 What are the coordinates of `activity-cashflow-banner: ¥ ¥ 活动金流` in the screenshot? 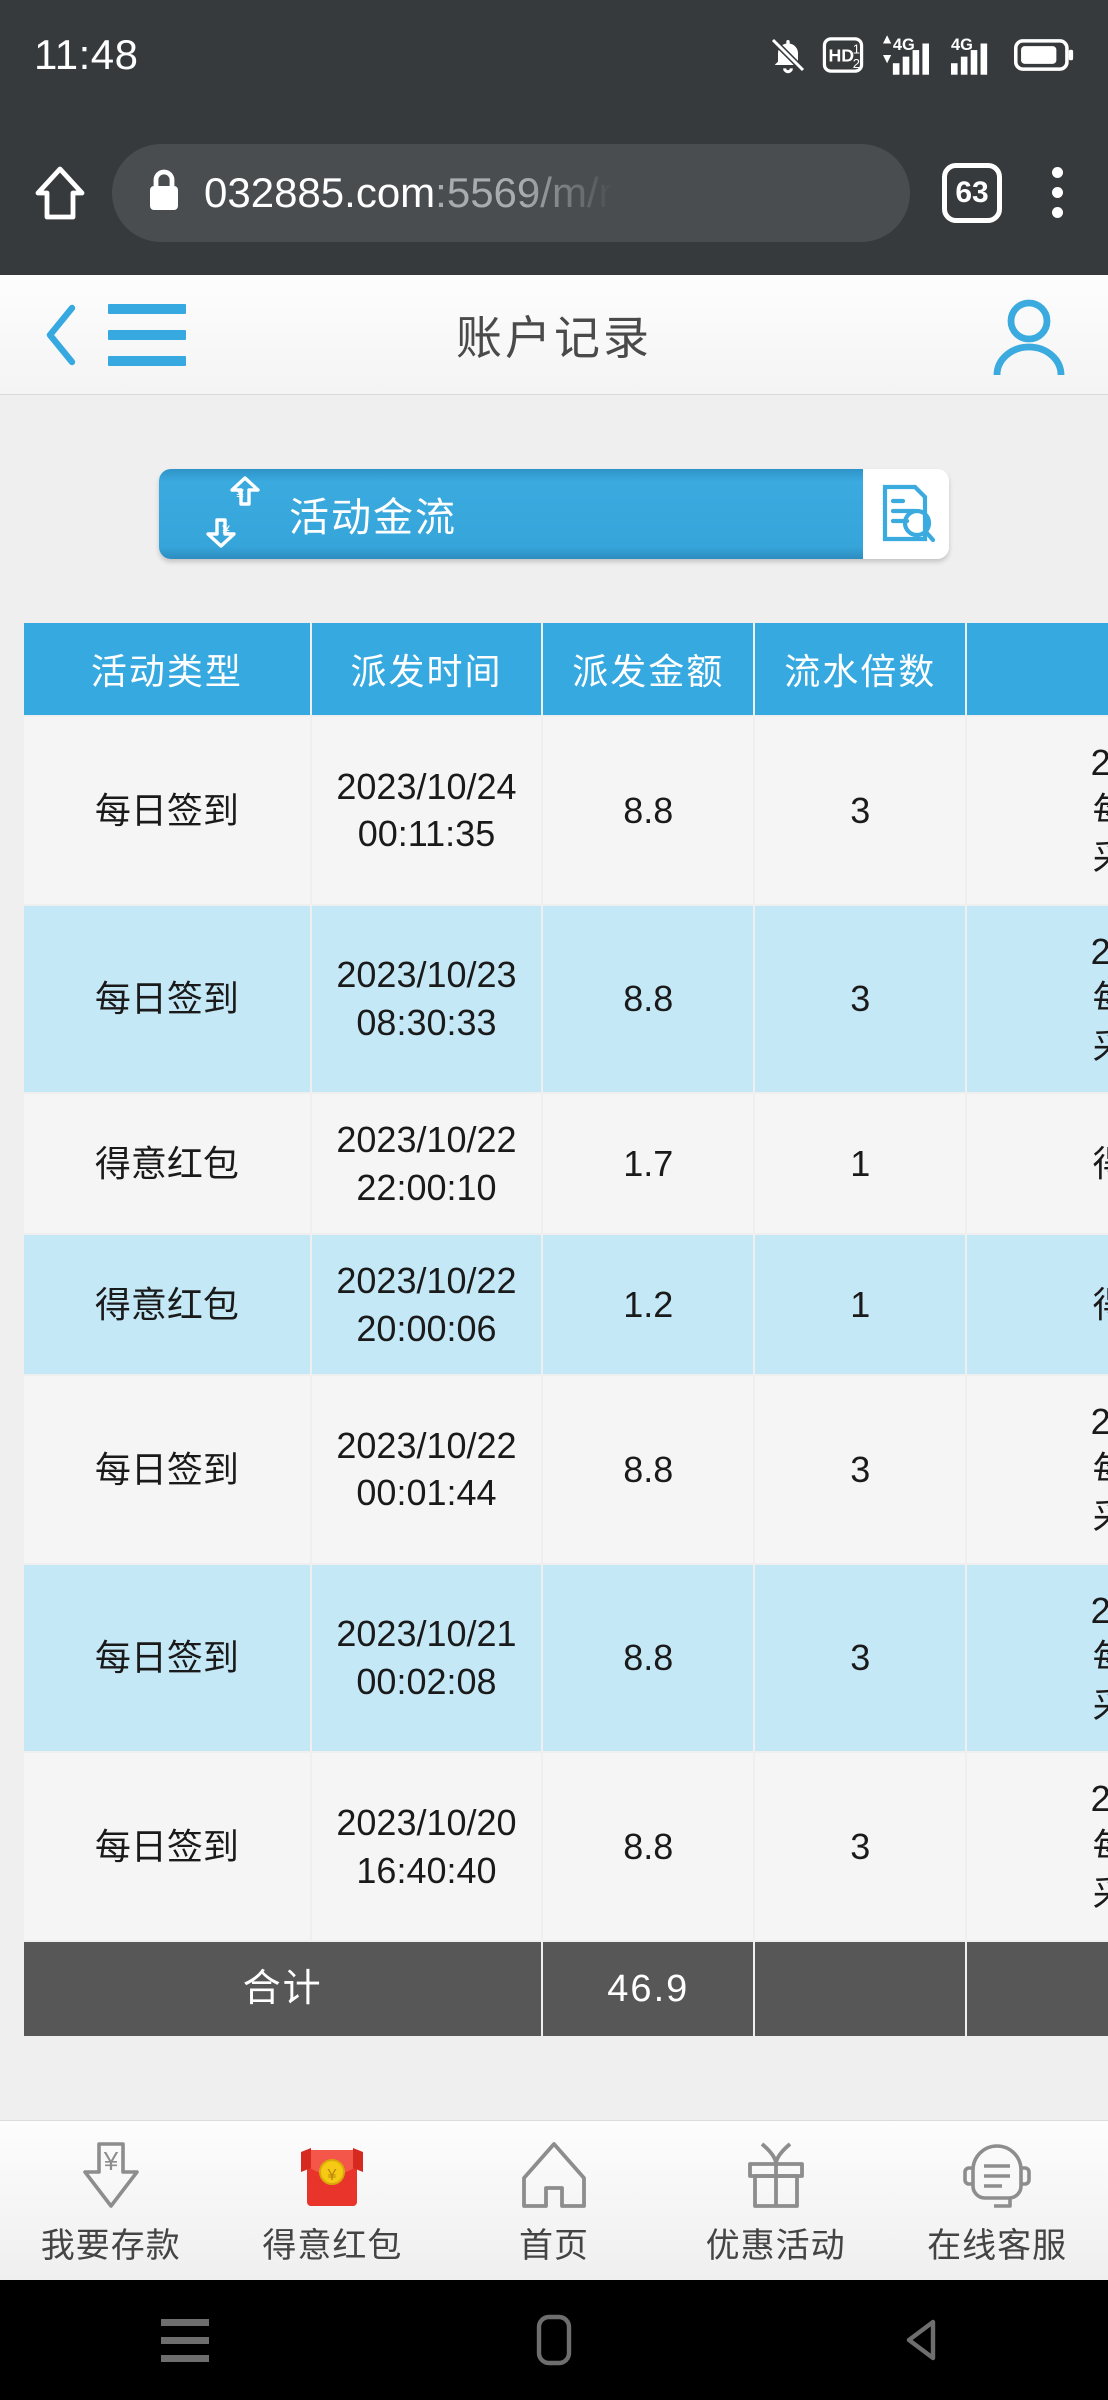 It's located at (554, 514).